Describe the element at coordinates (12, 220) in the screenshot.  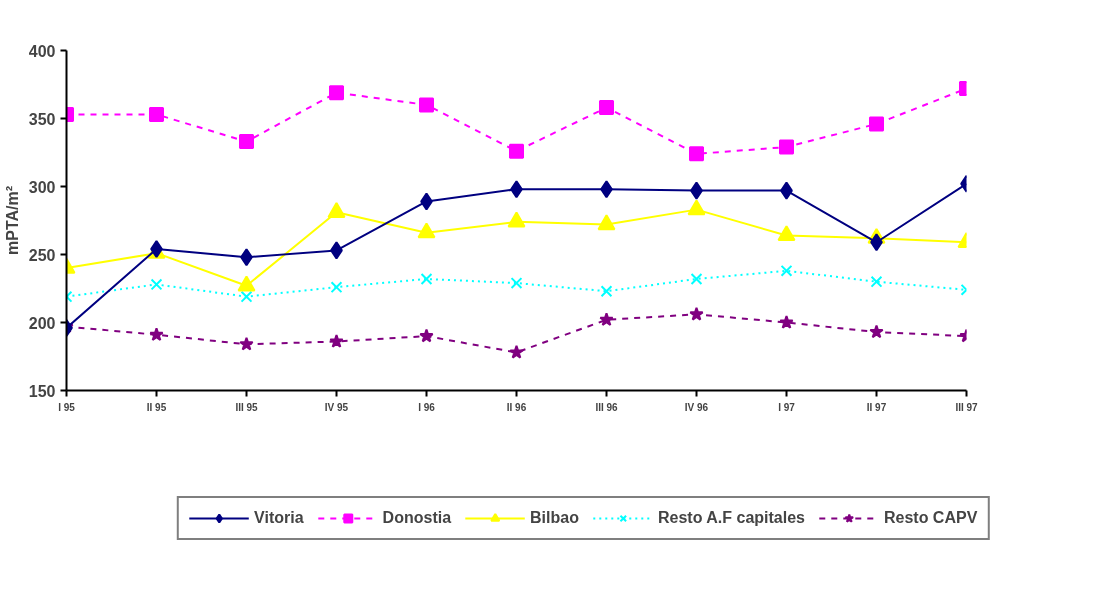
I see `y-axis-title: mPTA/m²` at that location.